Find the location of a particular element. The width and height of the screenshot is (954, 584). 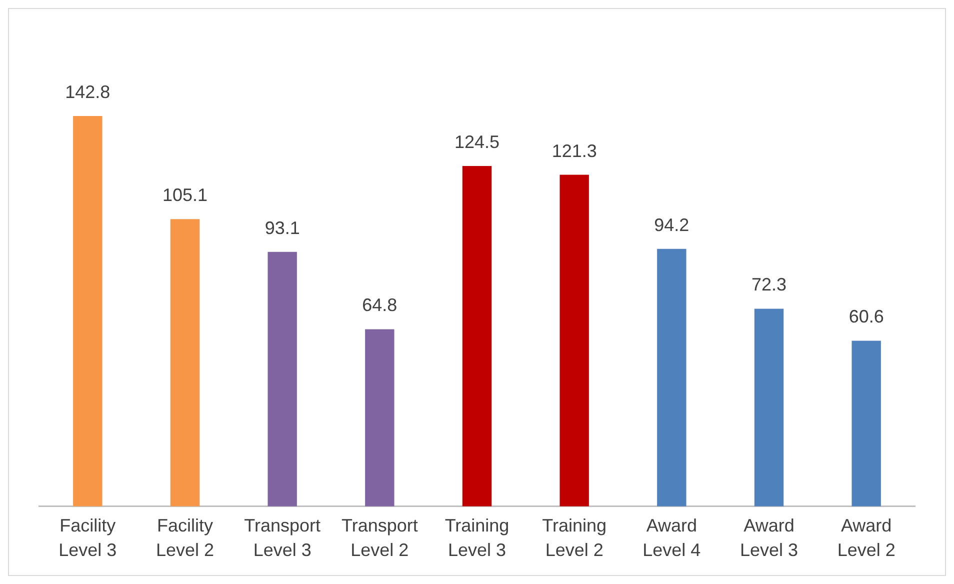

data-label: 72.3 is located at coordinates (769, 284).